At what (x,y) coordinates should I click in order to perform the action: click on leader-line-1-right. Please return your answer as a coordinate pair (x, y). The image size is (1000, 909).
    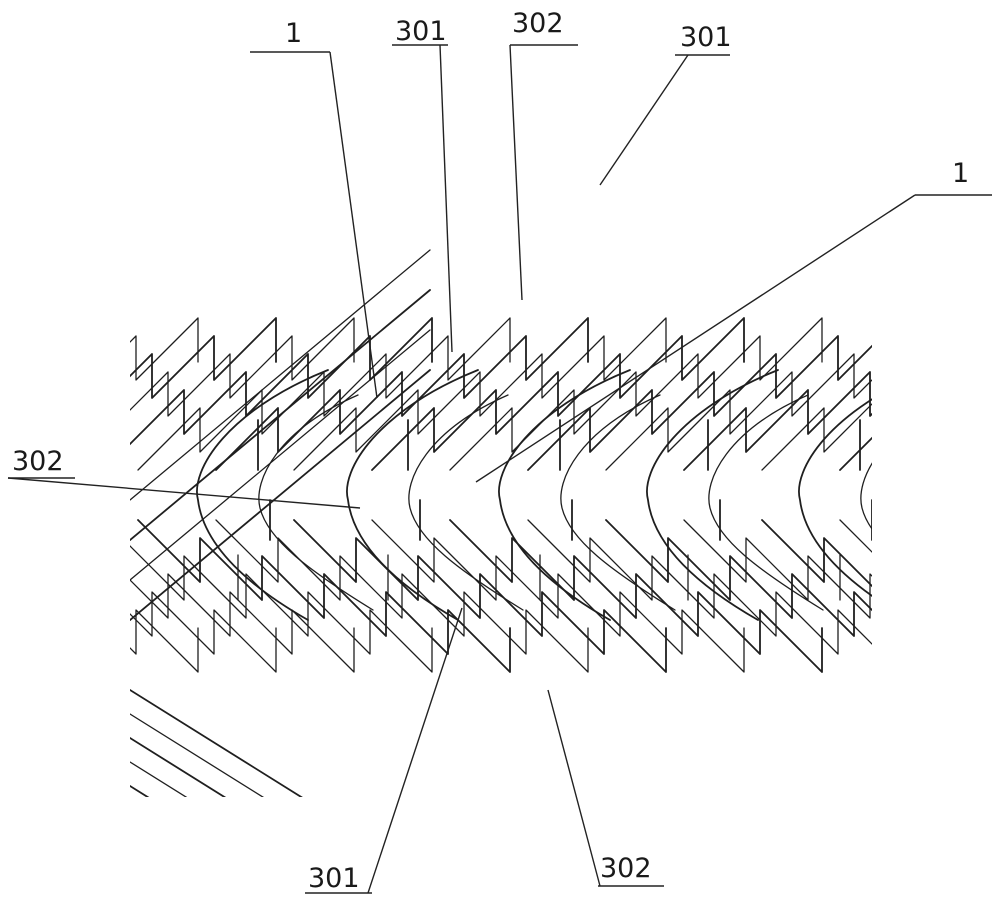
    Looking at the image, I should click on (695, 338).